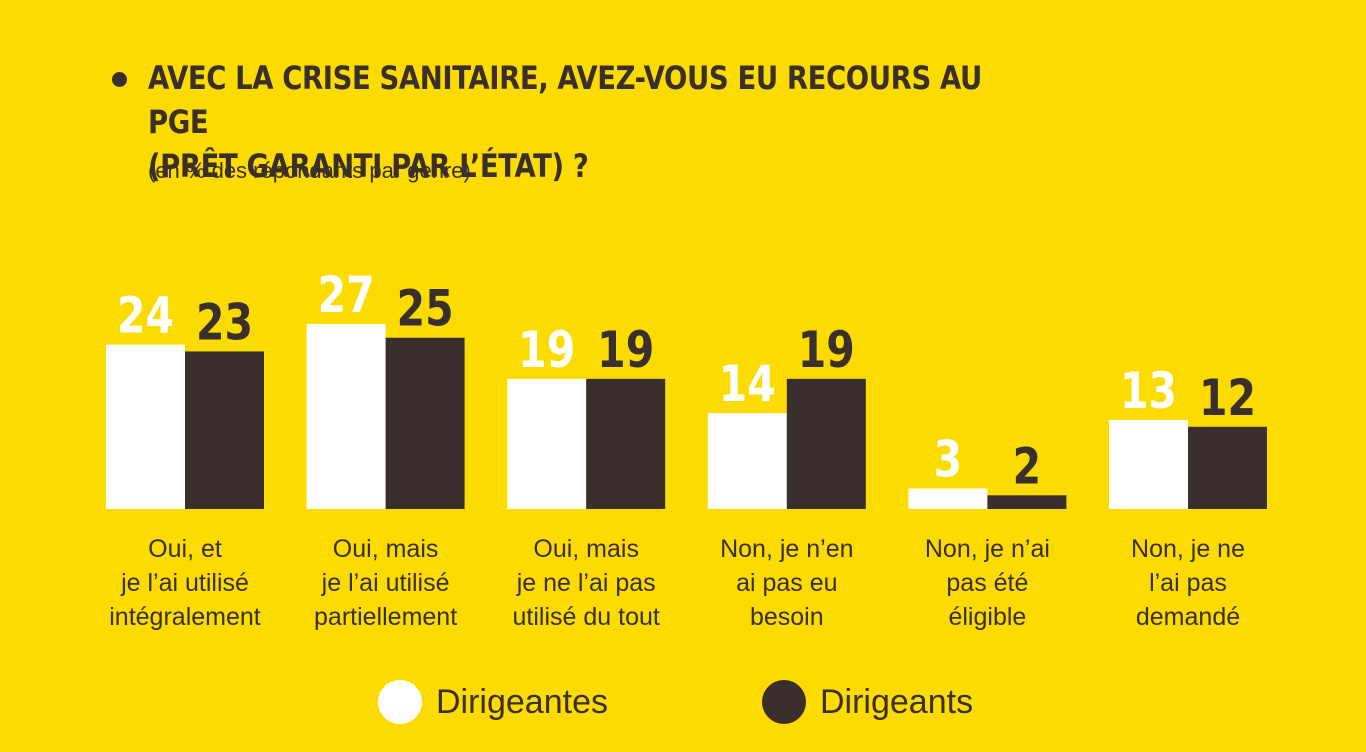 The height and width of the screenshot is (752, 1366). What do you see at coordinates (987, 583) in the screenshot?
I see `category-label-5-line-2: pas été` at bounding box center [987, 583].